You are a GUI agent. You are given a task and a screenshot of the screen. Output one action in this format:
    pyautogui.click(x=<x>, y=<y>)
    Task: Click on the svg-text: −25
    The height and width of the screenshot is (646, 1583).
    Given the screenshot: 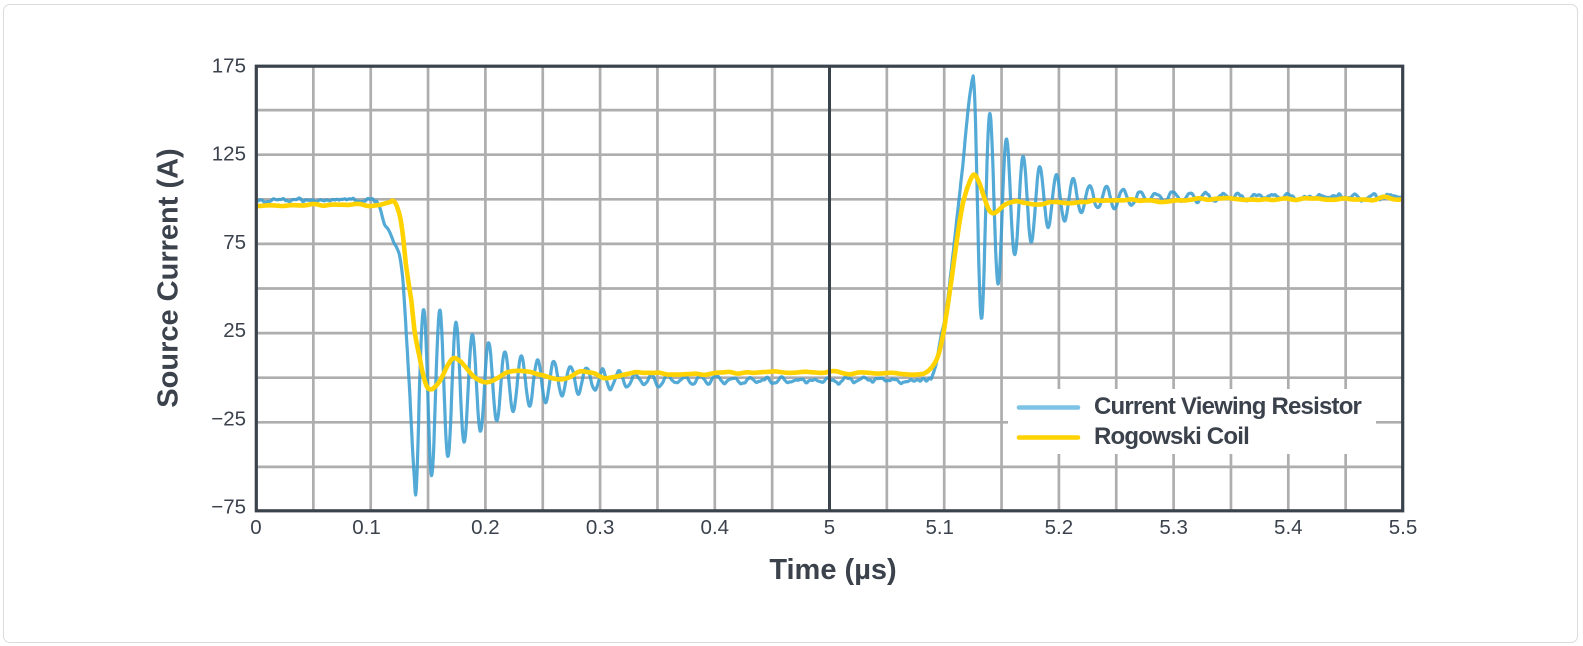 What is the action you would take?
    pyautogui.click(x=228, y=418)
    